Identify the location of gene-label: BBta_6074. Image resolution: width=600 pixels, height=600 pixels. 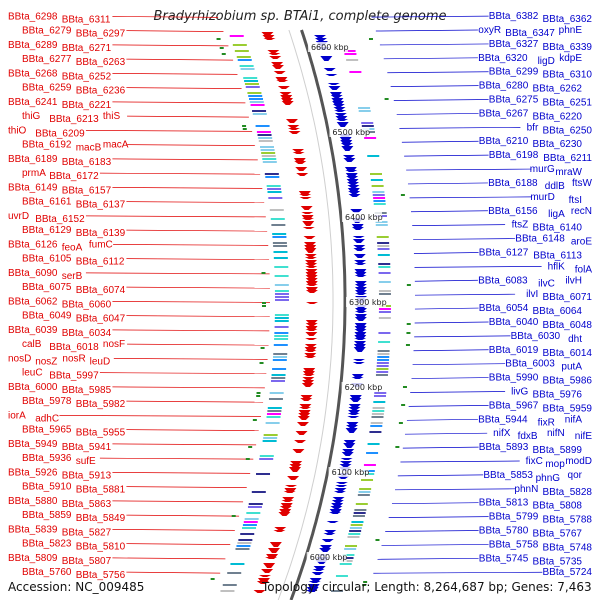
(101, 290).